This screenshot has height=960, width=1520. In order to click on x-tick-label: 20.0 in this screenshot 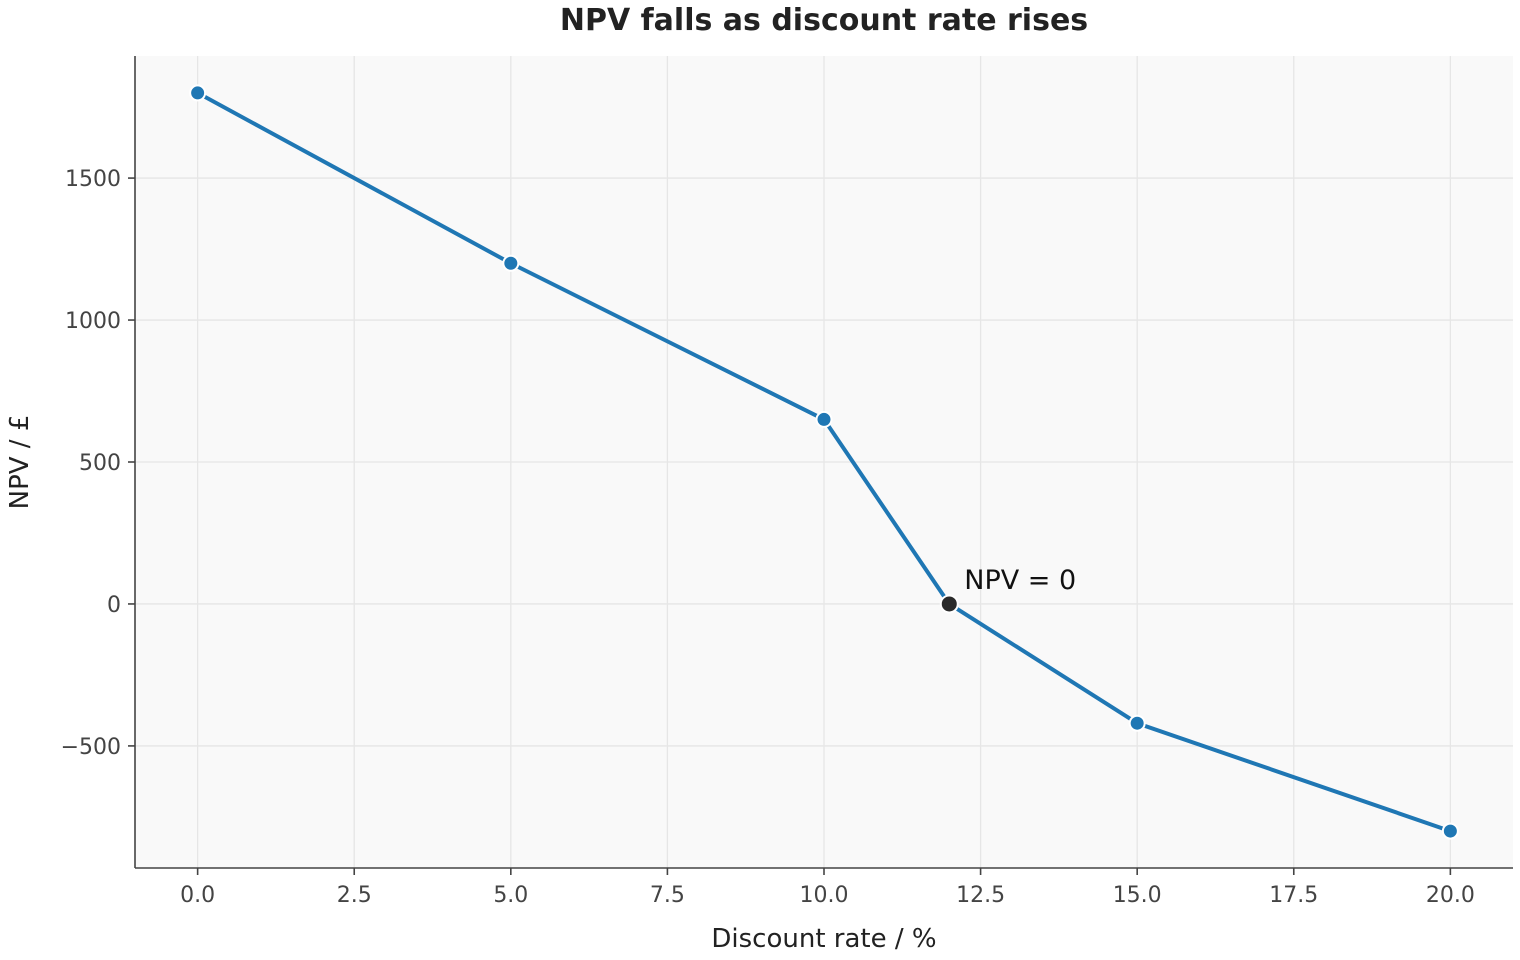, I will do `click(1450, 895)`.